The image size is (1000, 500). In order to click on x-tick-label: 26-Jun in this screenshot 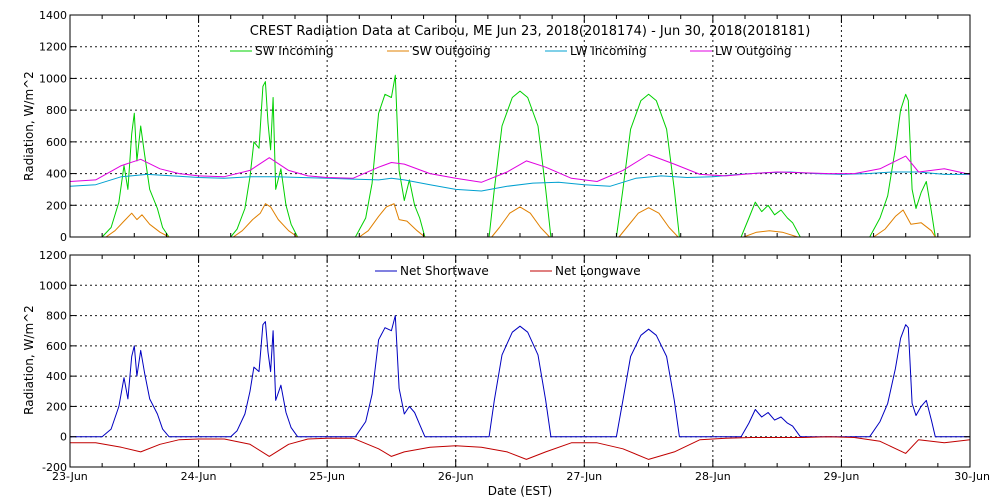, I will do `click(456, 476)`.